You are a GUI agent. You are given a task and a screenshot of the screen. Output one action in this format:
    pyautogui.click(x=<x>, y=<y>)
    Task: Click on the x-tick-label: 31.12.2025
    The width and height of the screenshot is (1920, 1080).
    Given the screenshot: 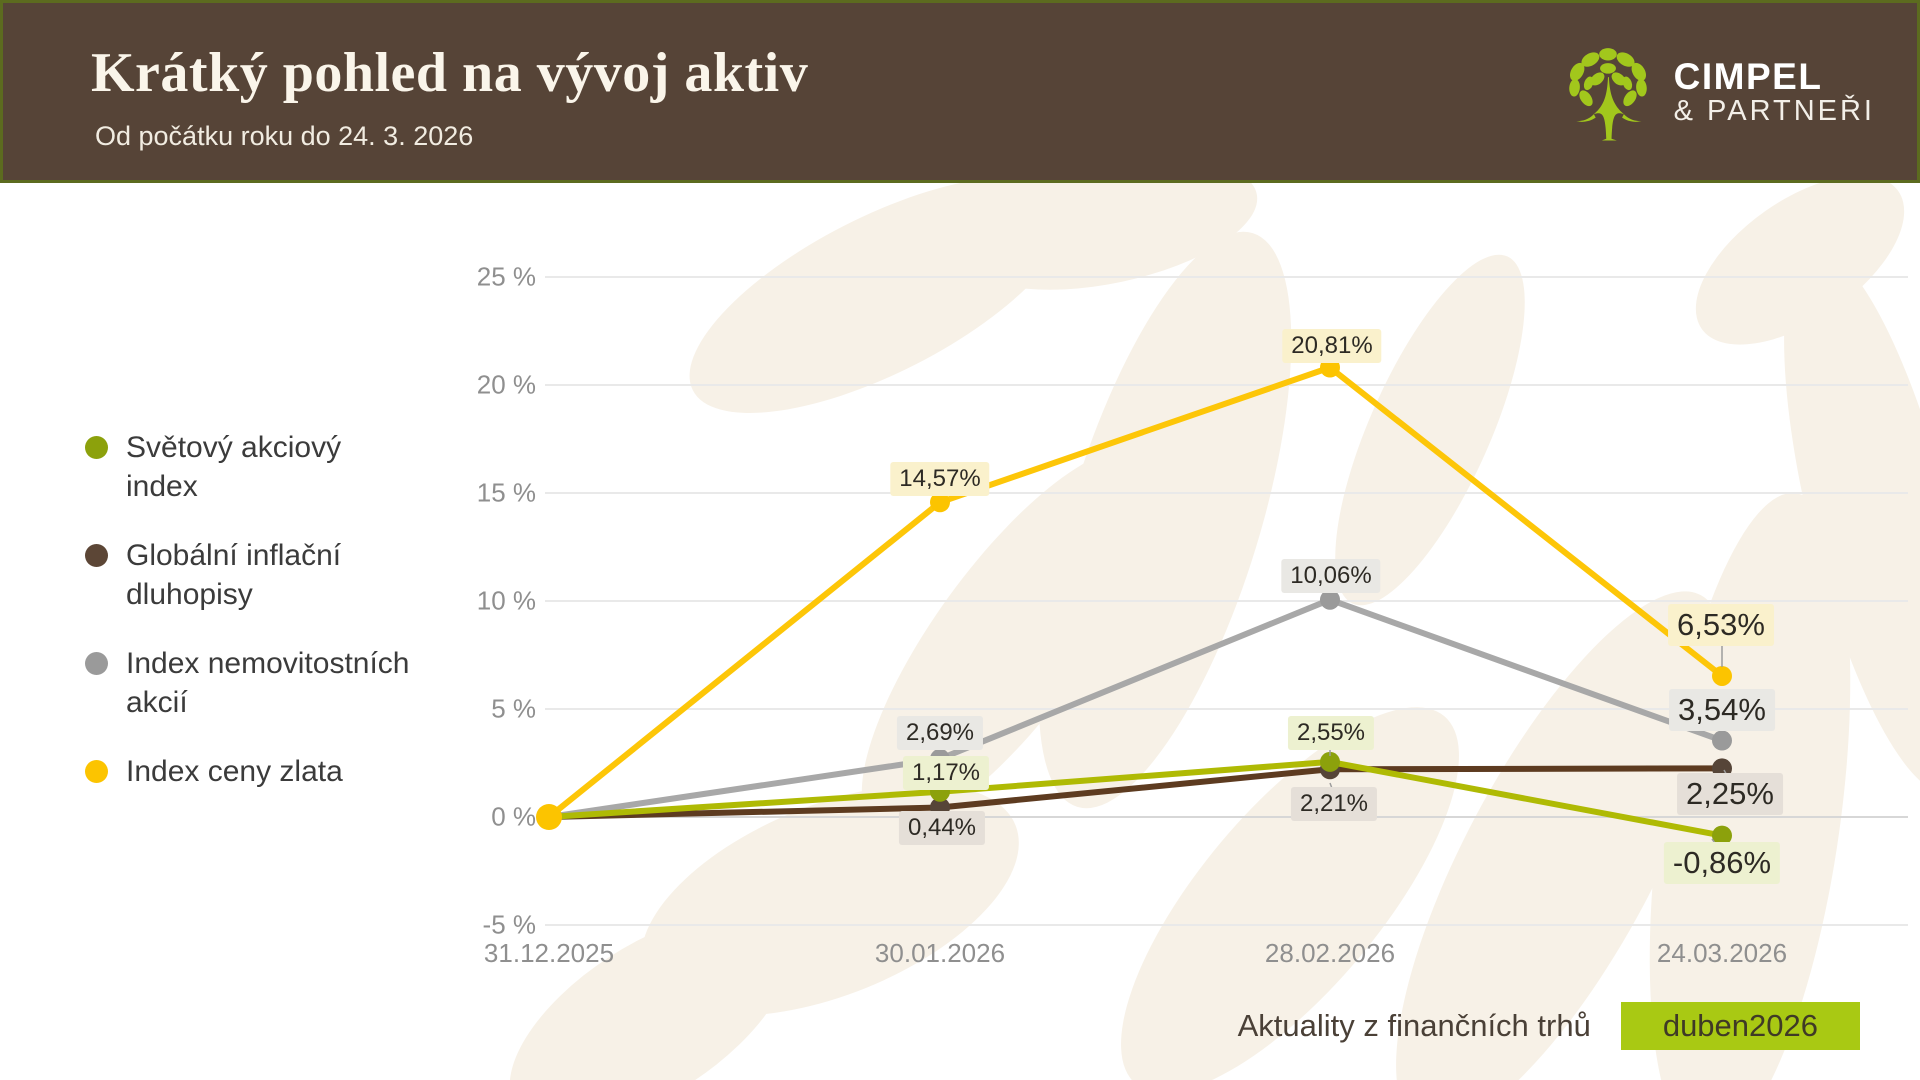 What is the action you would take?
    pyautogui.click(x=549, y=953)
    